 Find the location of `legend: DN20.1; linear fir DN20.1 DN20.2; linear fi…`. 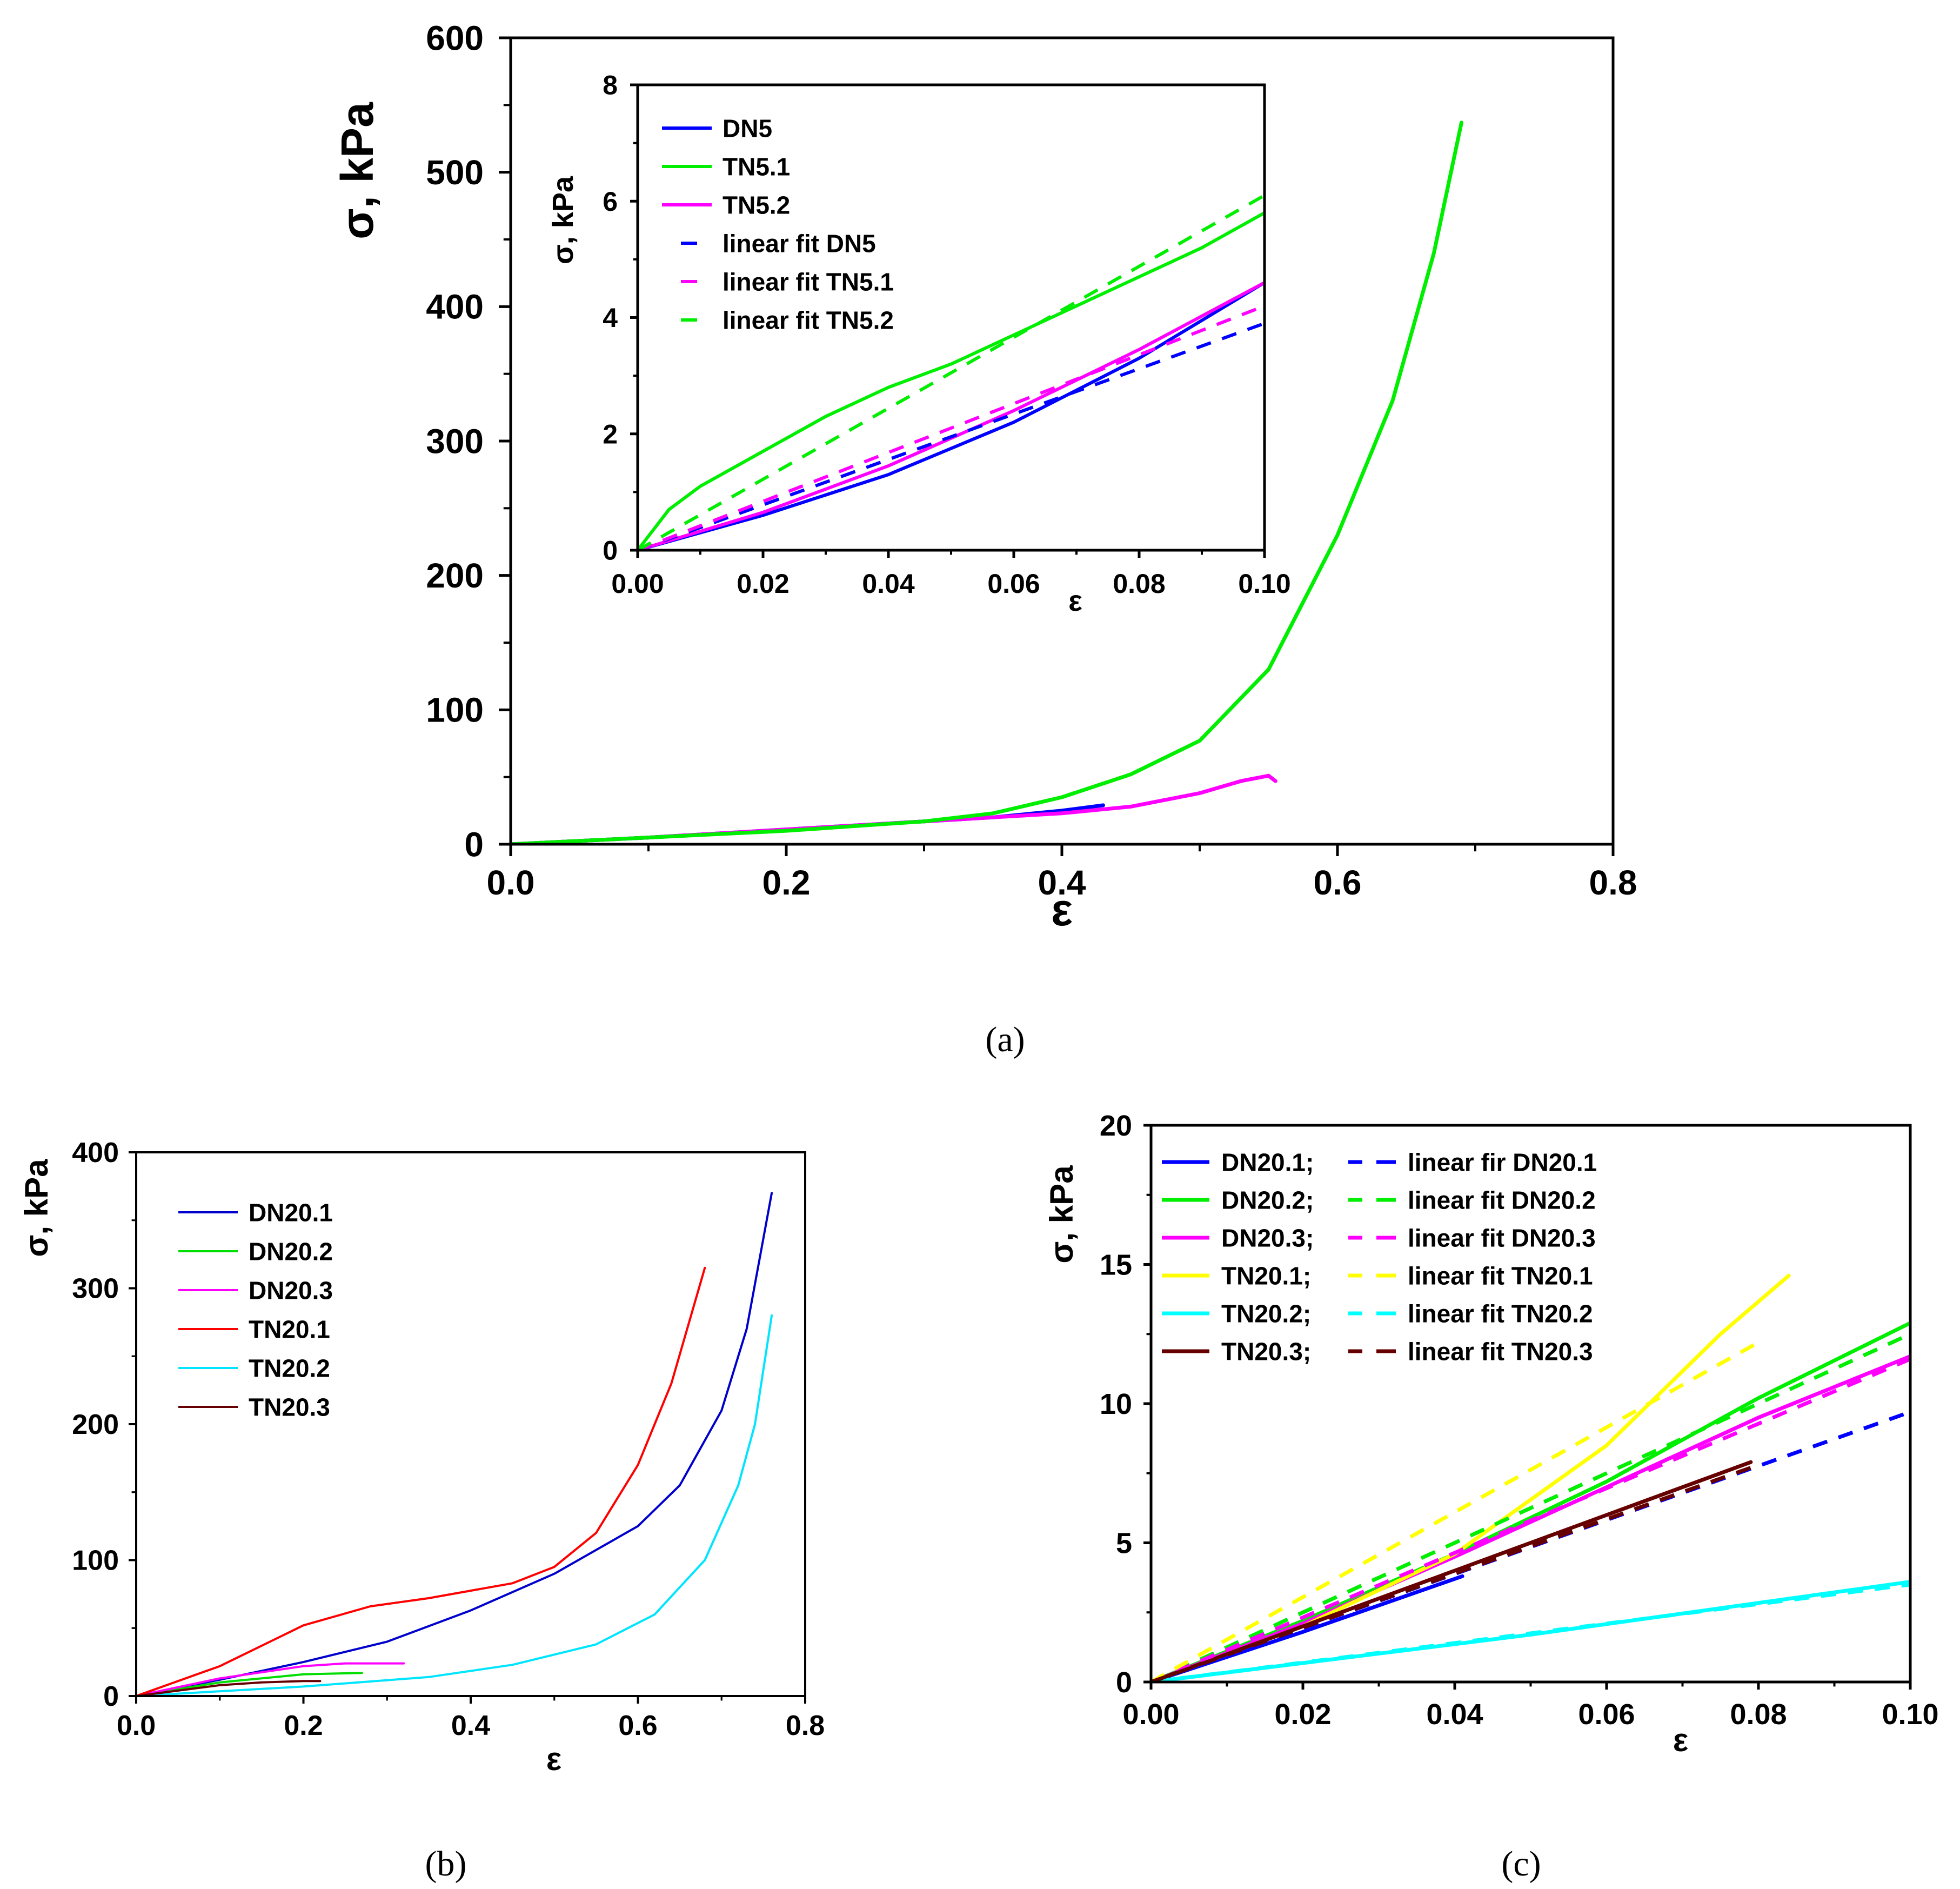

legend: DN20.1; linear fir DN20.1 DN20.2; linear fi… is located at coordinates (1379, 1257).